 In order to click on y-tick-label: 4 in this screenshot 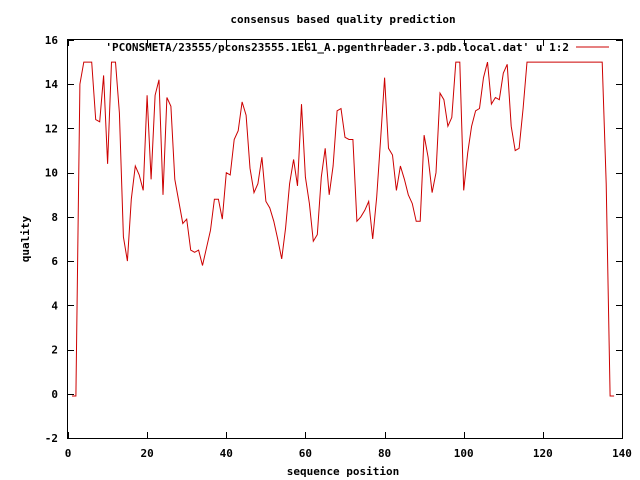, I will do `click(54, 305)`.